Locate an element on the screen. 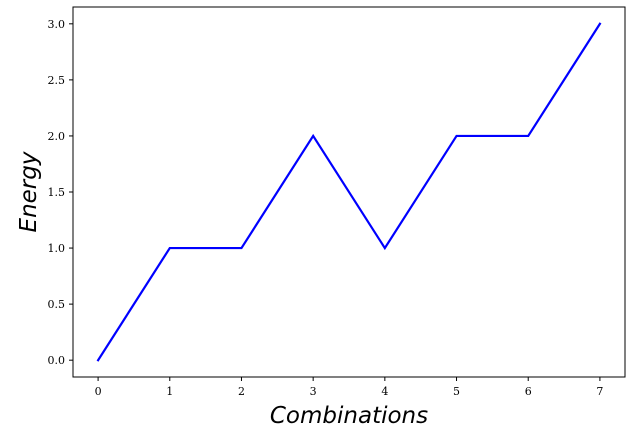 The image size is (640, 444). y-tick-label: 0.0 is located at coordinates (57, 360).